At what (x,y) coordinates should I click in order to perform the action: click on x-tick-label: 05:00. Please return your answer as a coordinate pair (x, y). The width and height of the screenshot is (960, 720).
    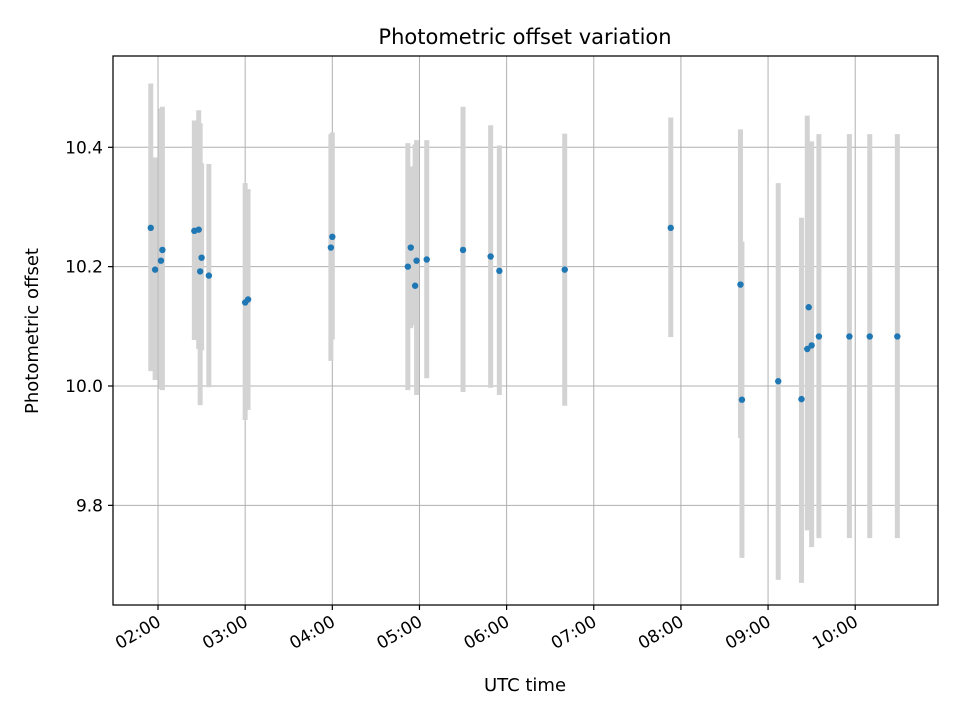
    Looking at the image, I should click on (400, 633).